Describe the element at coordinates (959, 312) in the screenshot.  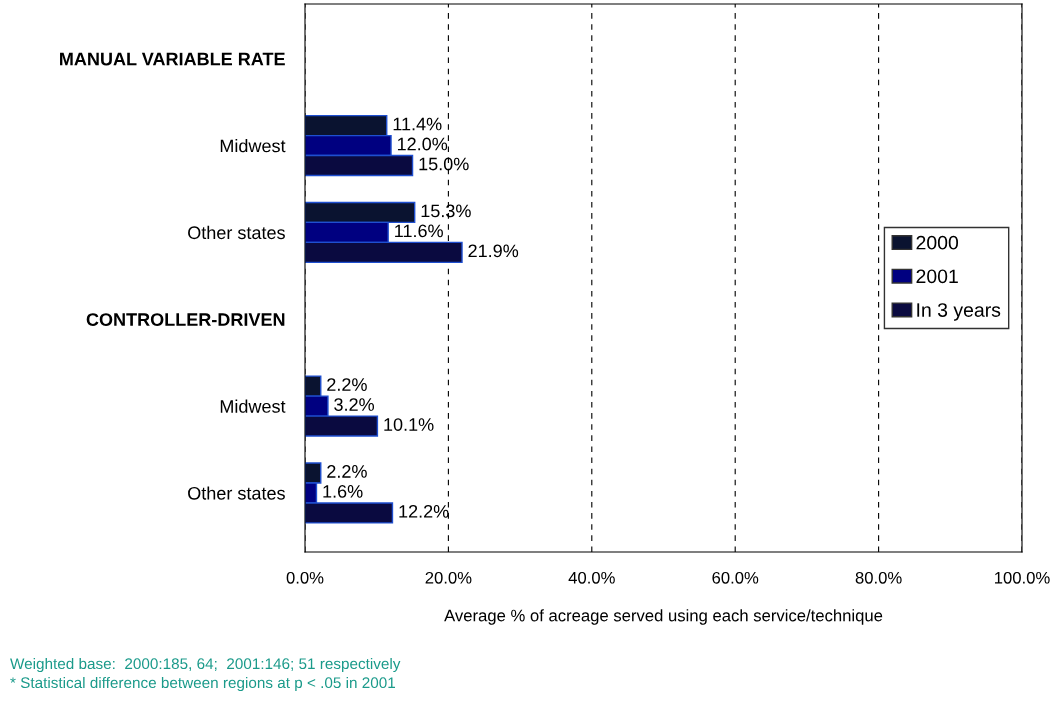
I see `legend-label: In 3 years` at that location.